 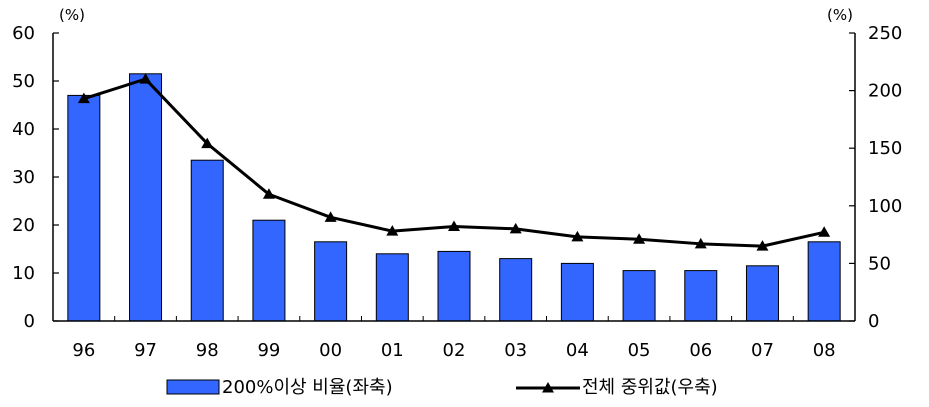 I want to click on x-tick-label-06: 06, so click(x=700, y=350).